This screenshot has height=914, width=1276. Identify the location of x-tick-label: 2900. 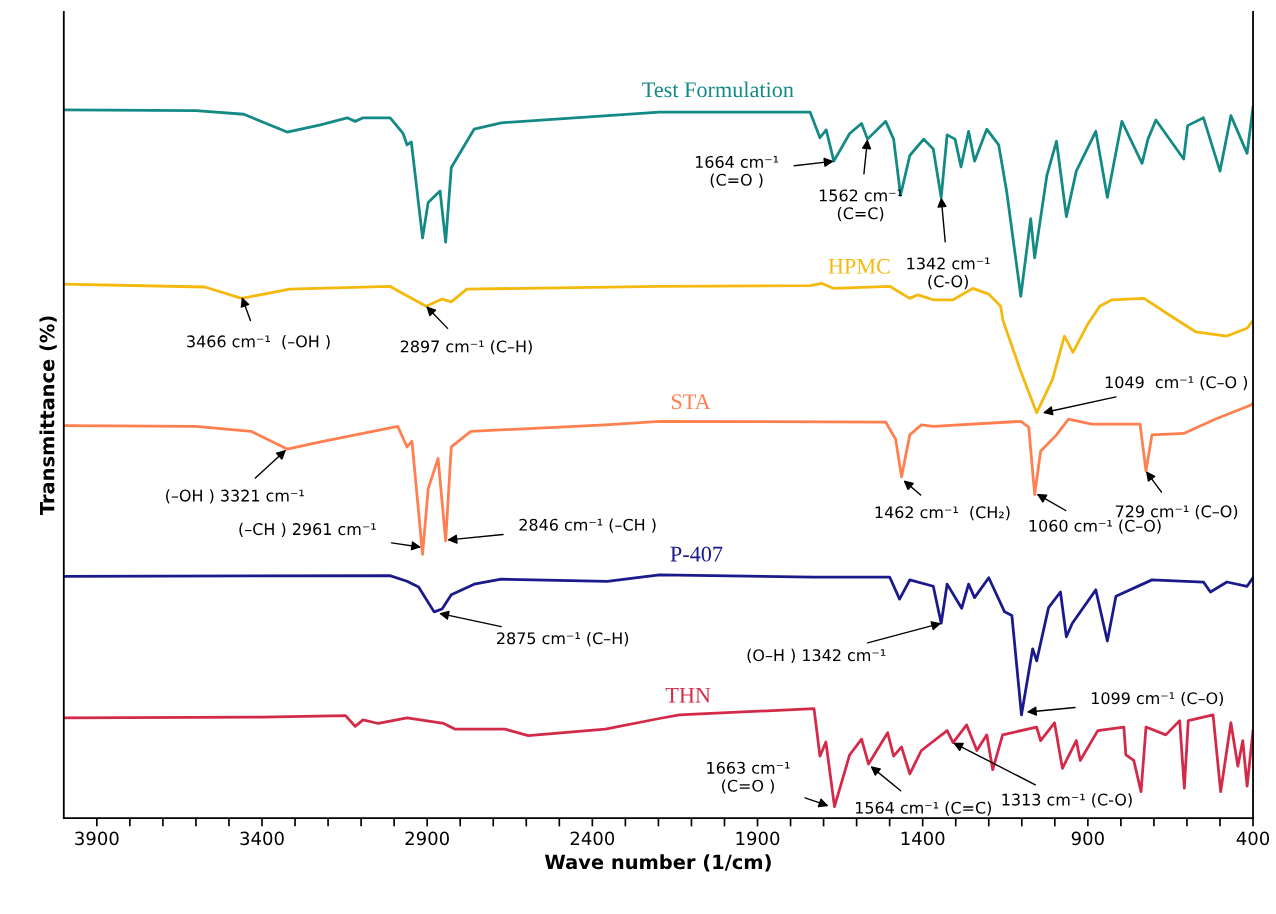
(427, 838).